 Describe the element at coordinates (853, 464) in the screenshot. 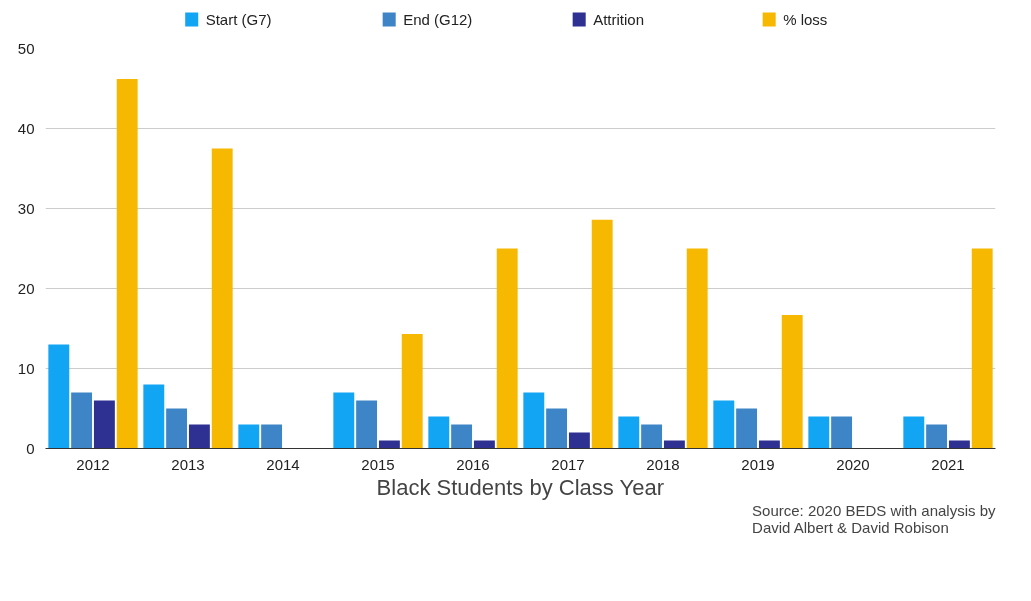

I see `x-tick-label: 2020` at that location.